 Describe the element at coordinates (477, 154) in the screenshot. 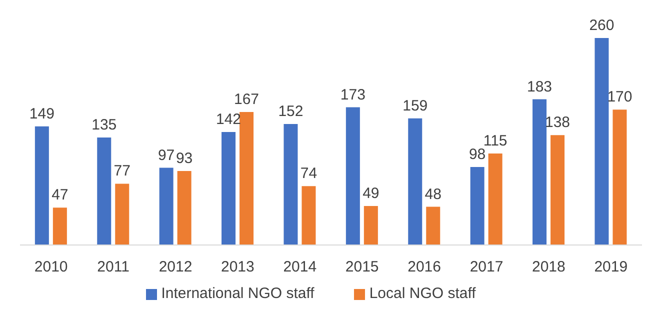

I see `data-label: 98` at that location.